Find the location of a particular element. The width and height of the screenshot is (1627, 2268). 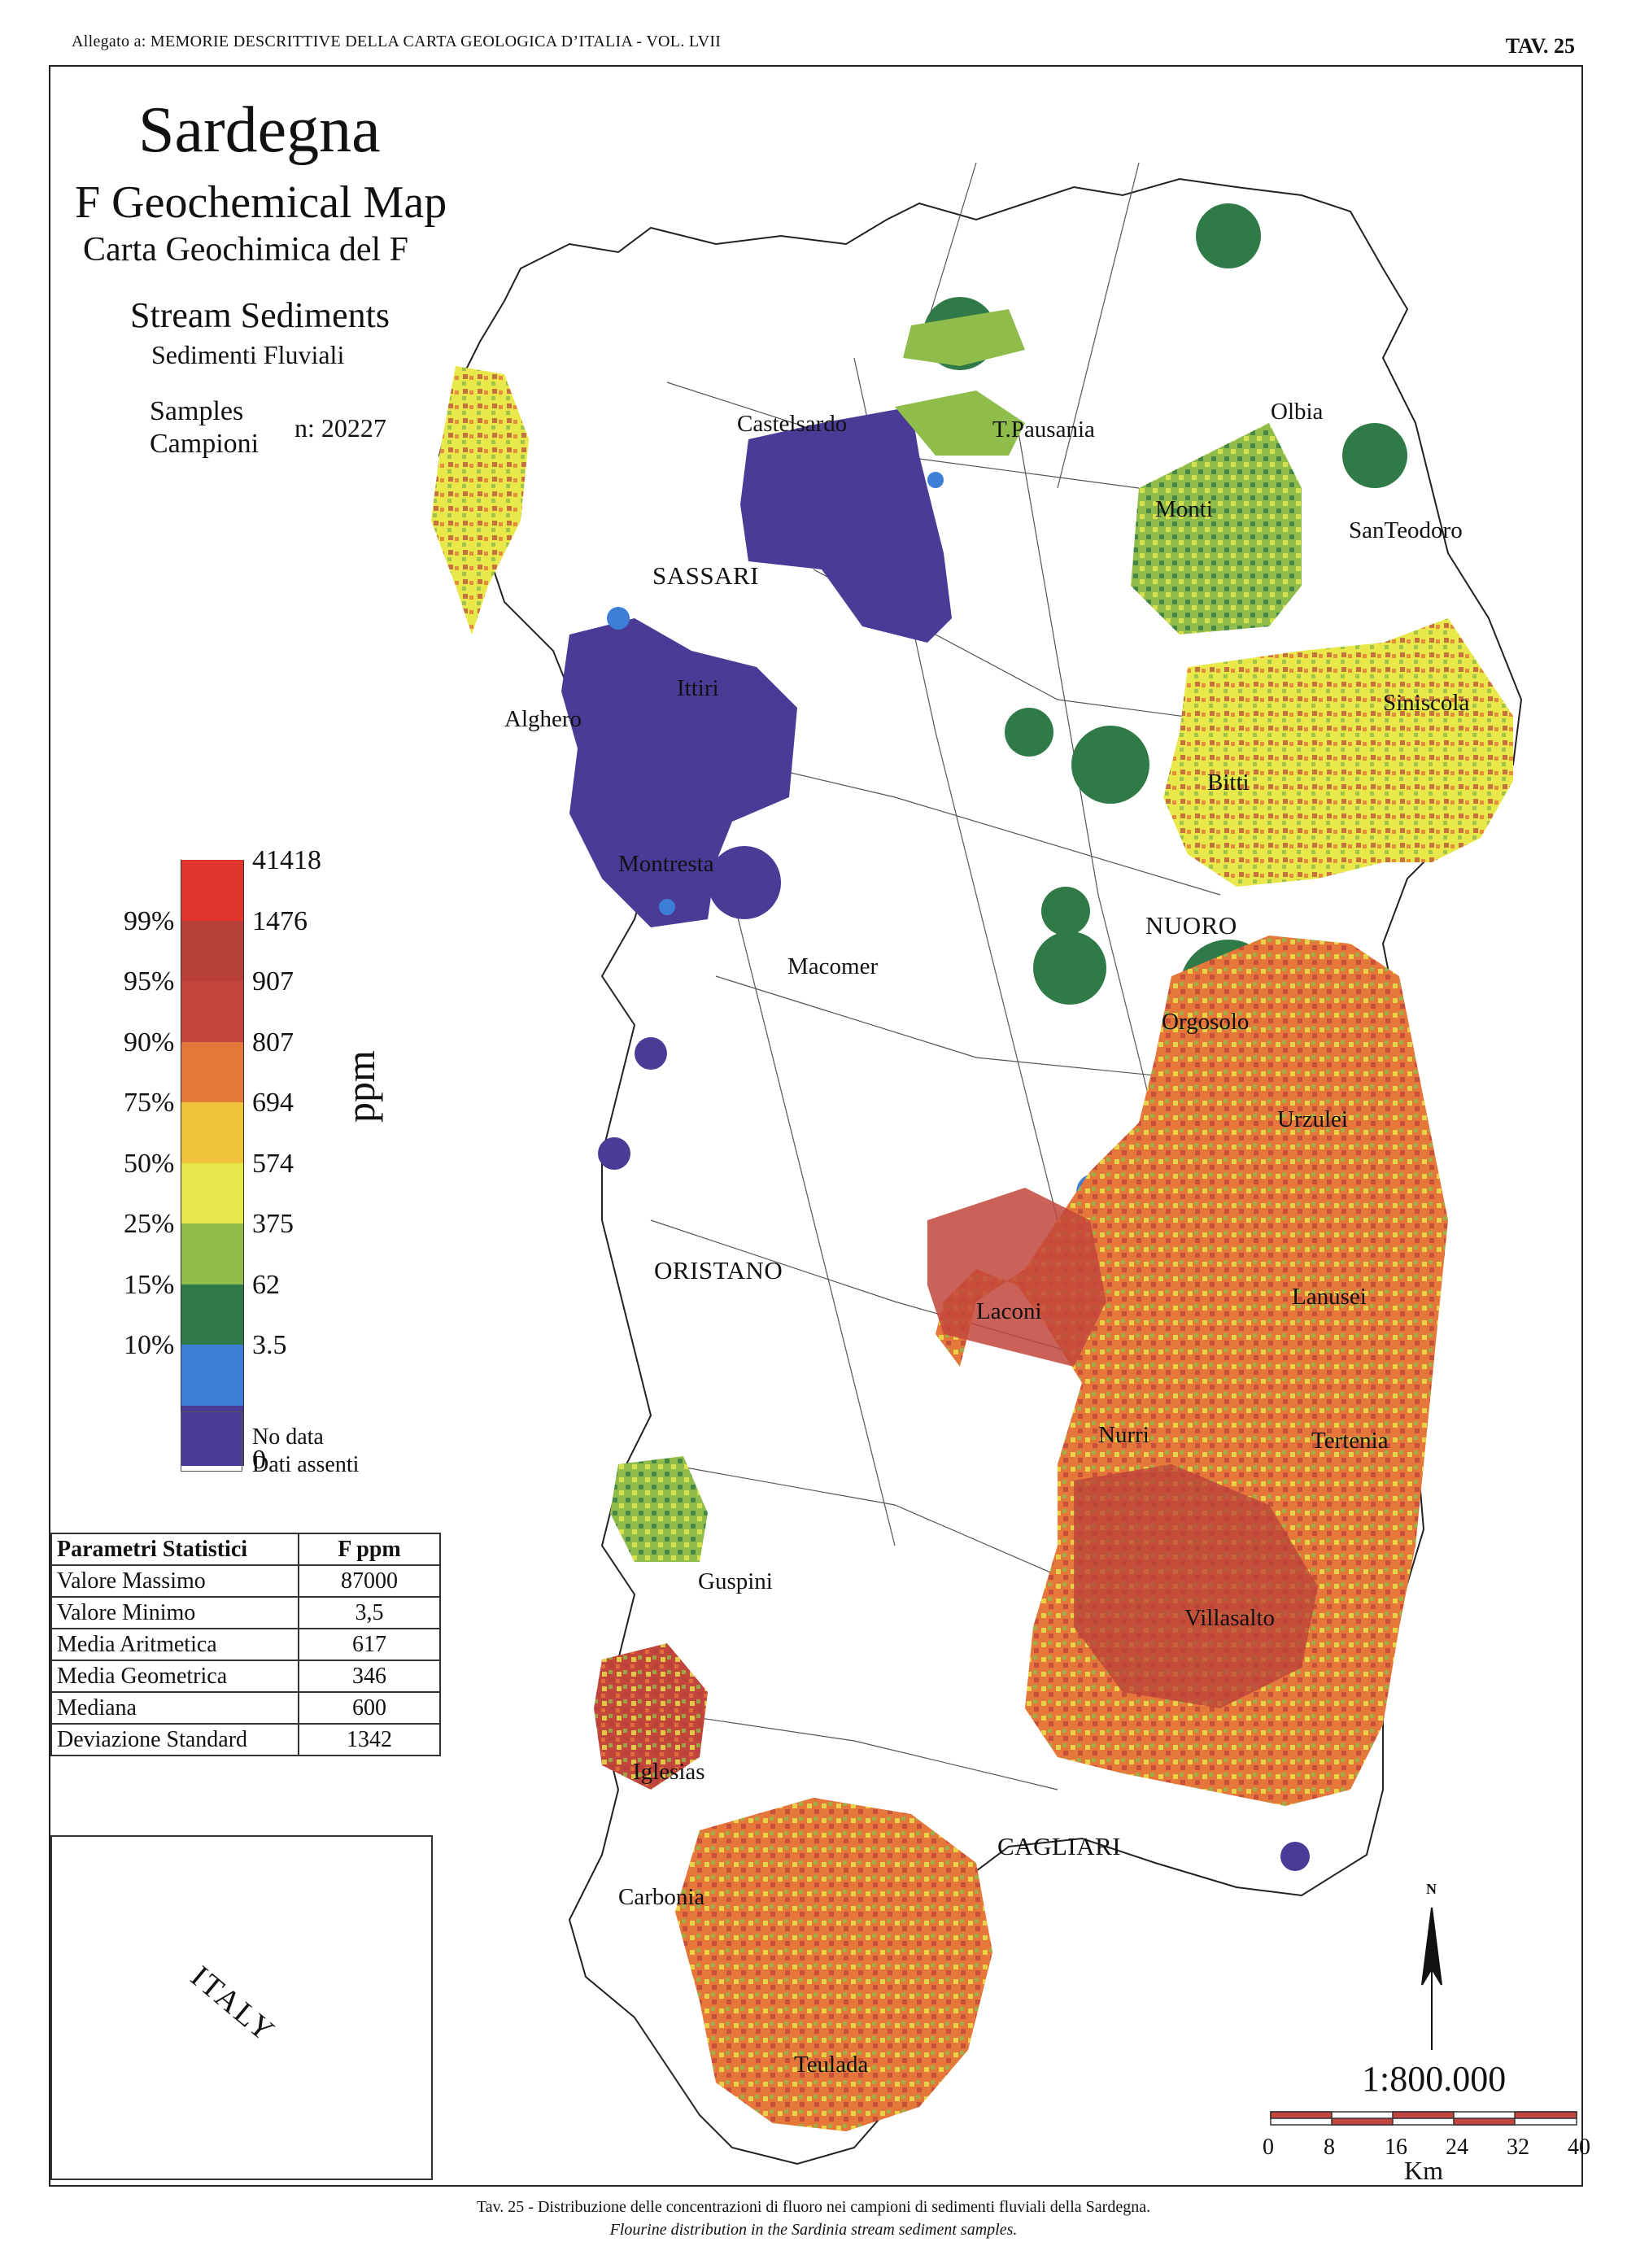

scale-unit: Km is located at coordinates (1424, 2170).